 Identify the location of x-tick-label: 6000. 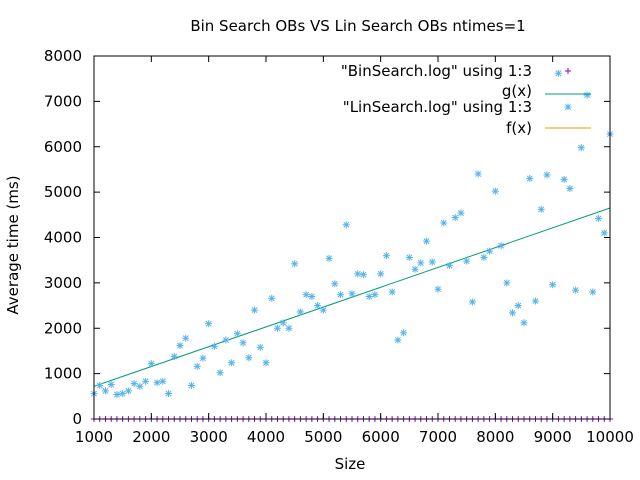
(381, 437).